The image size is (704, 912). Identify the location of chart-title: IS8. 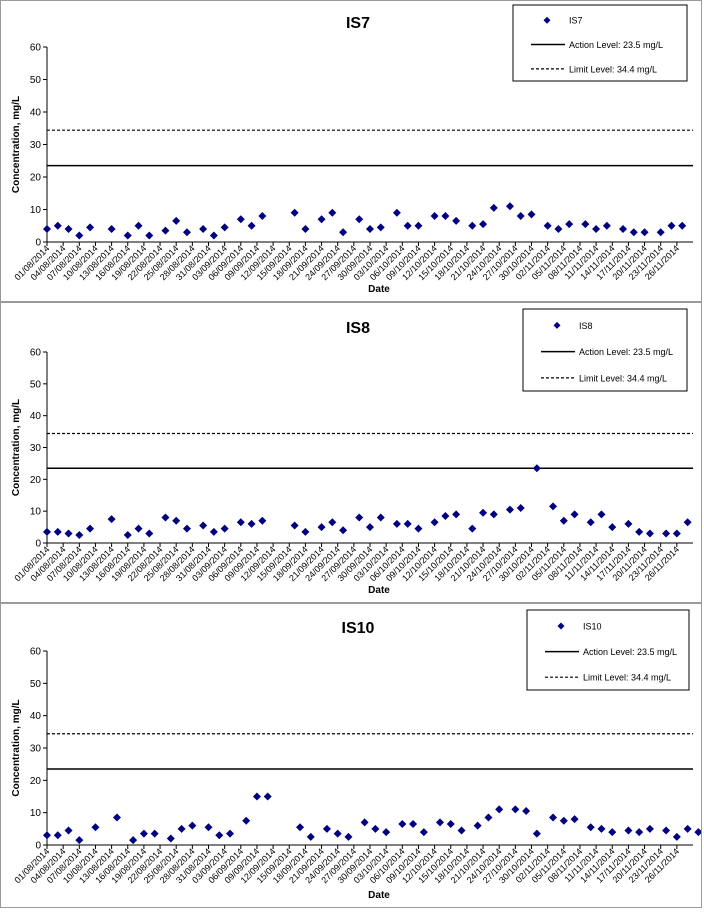
(358, 328).